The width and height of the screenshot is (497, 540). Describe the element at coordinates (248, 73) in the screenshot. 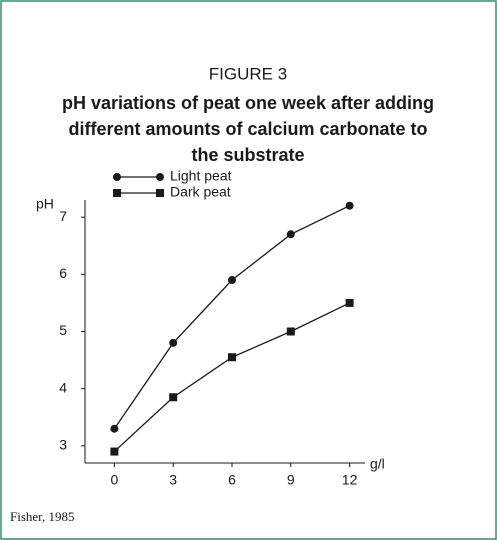

I see `figure-label: FIGURE 3` at that location.